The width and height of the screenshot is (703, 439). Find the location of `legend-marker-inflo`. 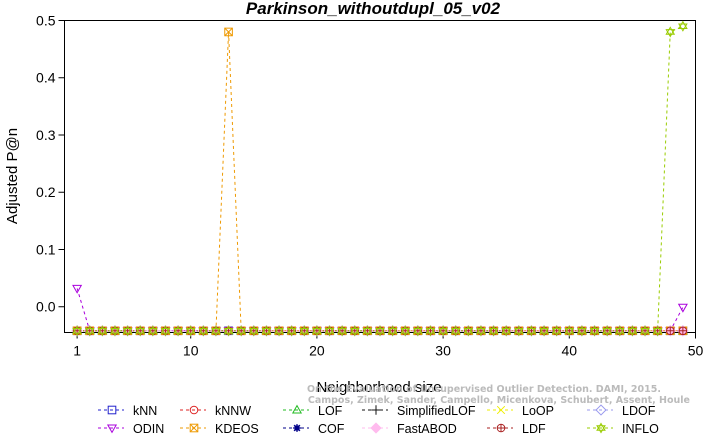

legend-marker-inflo is located at coordinates (601, 428).